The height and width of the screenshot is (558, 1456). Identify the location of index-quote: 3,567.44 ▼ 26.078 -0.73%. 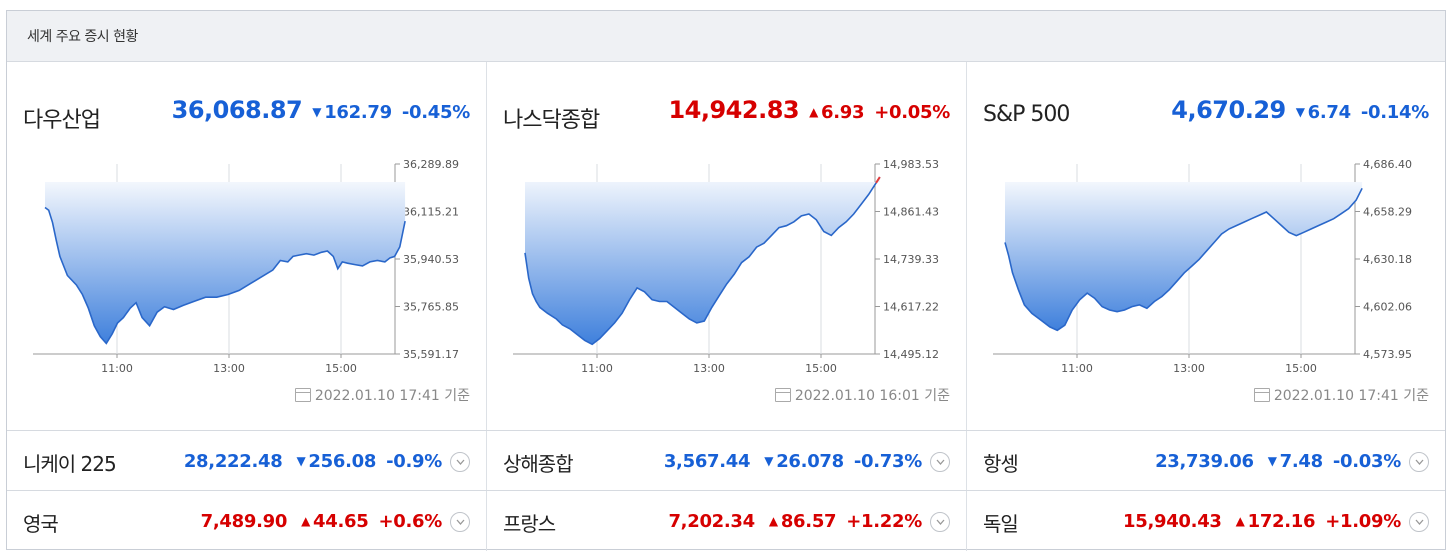
(793, 461).